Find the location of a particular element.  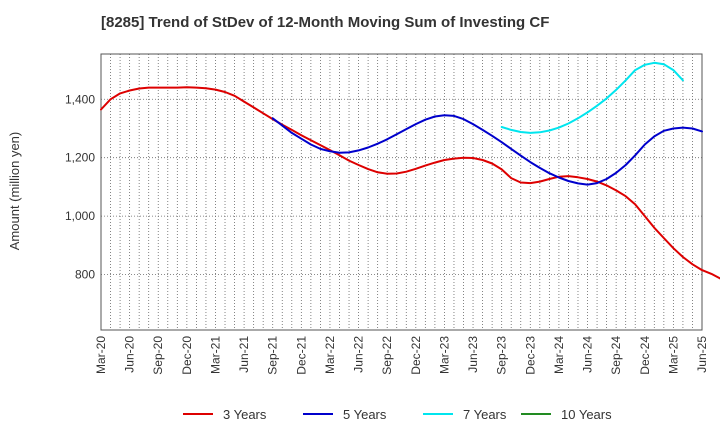

x-tick-label: Mar-20 is located at coordinates (101, 355).